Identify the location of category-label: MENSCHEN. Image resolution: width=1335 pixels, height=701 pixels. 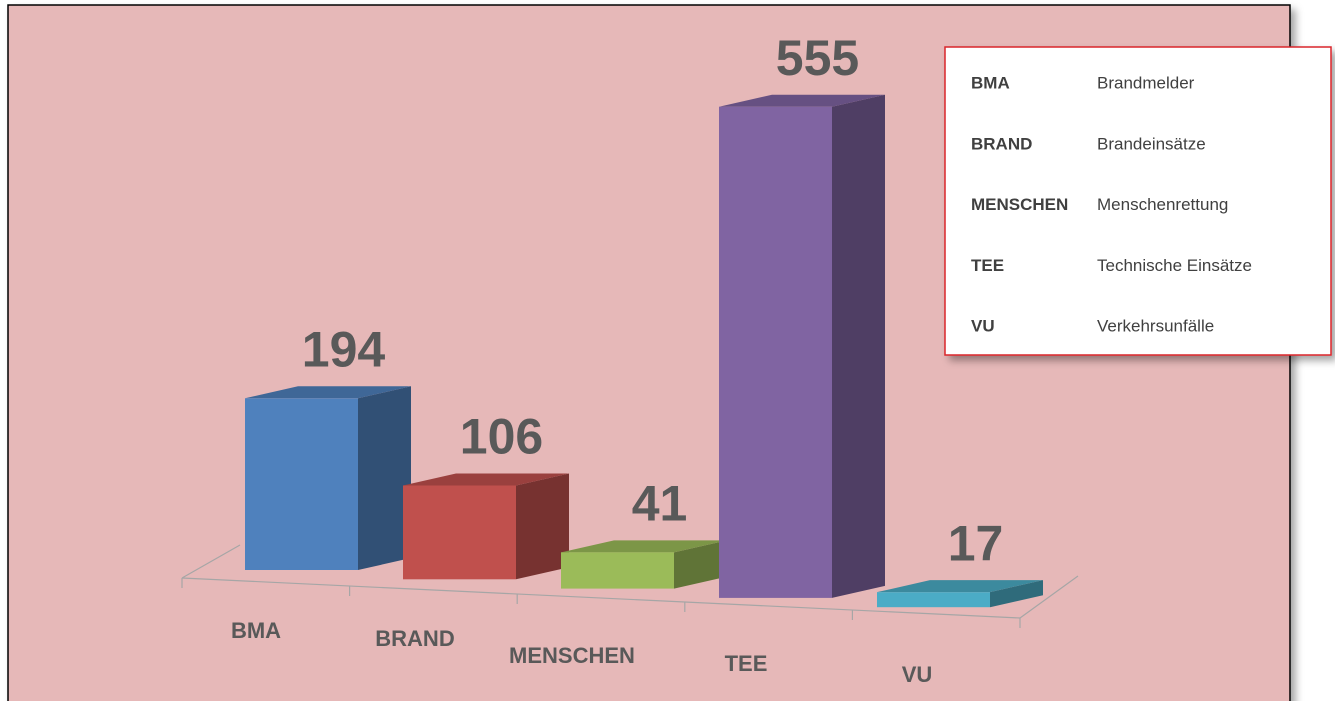
(572, 655).